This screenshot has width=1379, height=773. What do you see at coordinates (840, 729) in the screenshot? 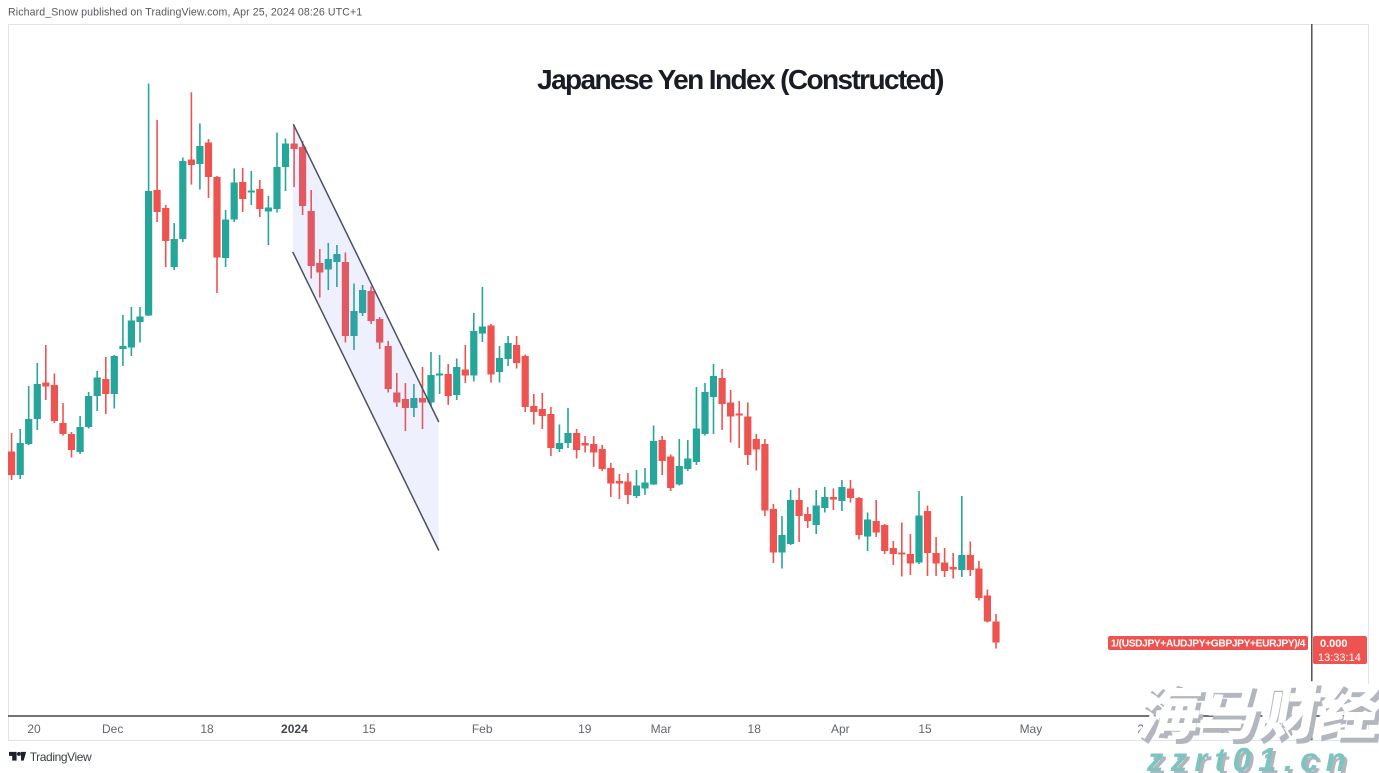
I see `svg-text: Apr` at bounding box center [840, 729].